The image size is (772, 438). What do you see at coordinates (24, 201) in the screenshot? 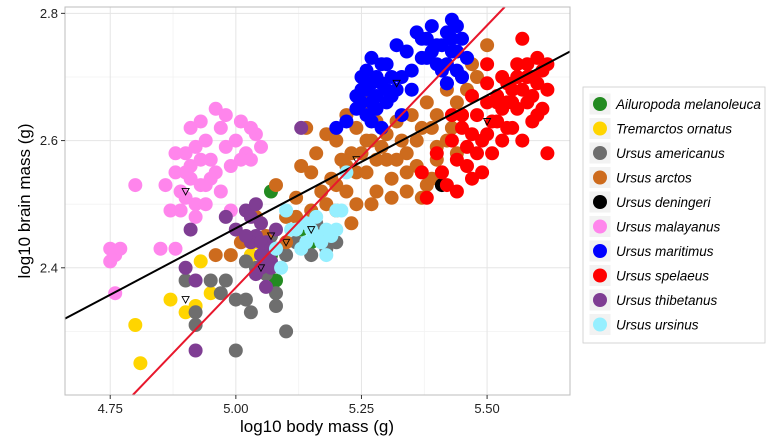
I see `y-axis-title: log10 brain mass (g)` at bounding box center [24, 201].